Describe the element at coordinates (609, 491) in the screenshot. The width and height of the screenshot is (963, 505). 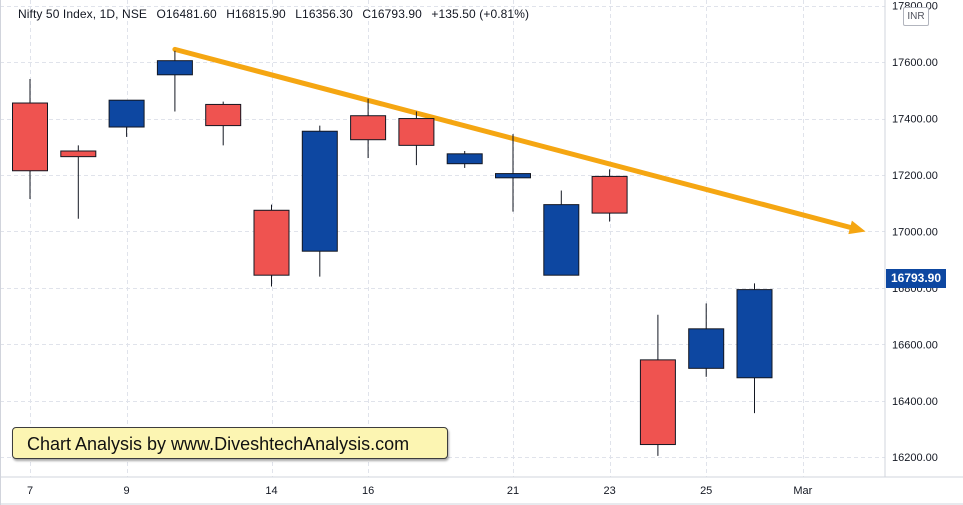
I see `x-tick-label: 23` at that location.